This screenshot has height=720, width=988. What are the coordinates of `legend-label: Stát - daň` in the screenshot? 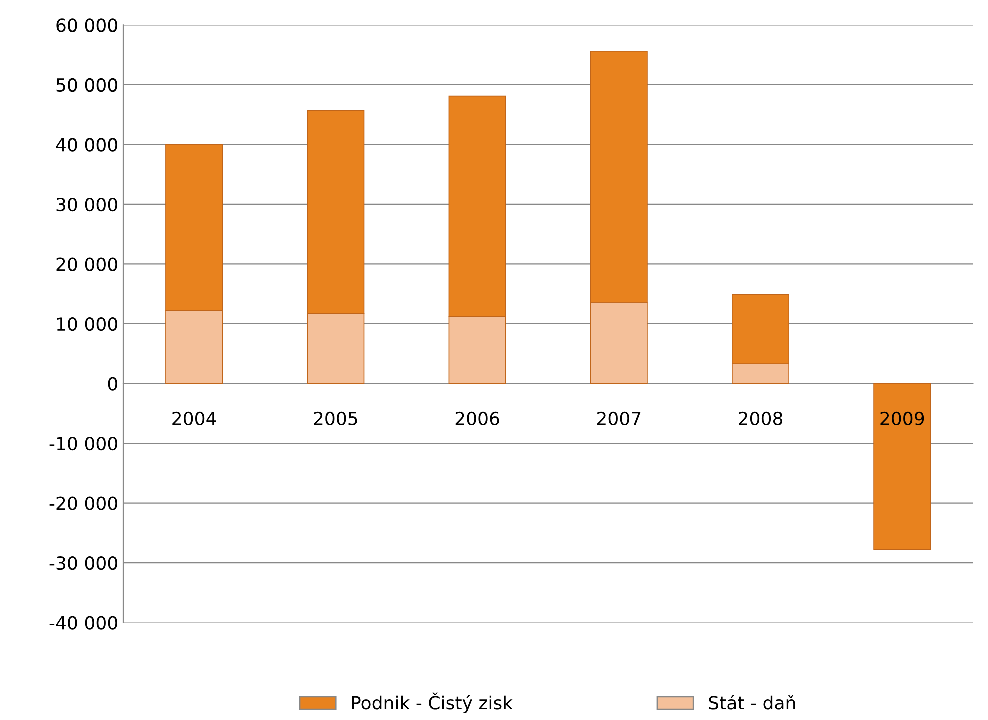 It's located at (752, 702).